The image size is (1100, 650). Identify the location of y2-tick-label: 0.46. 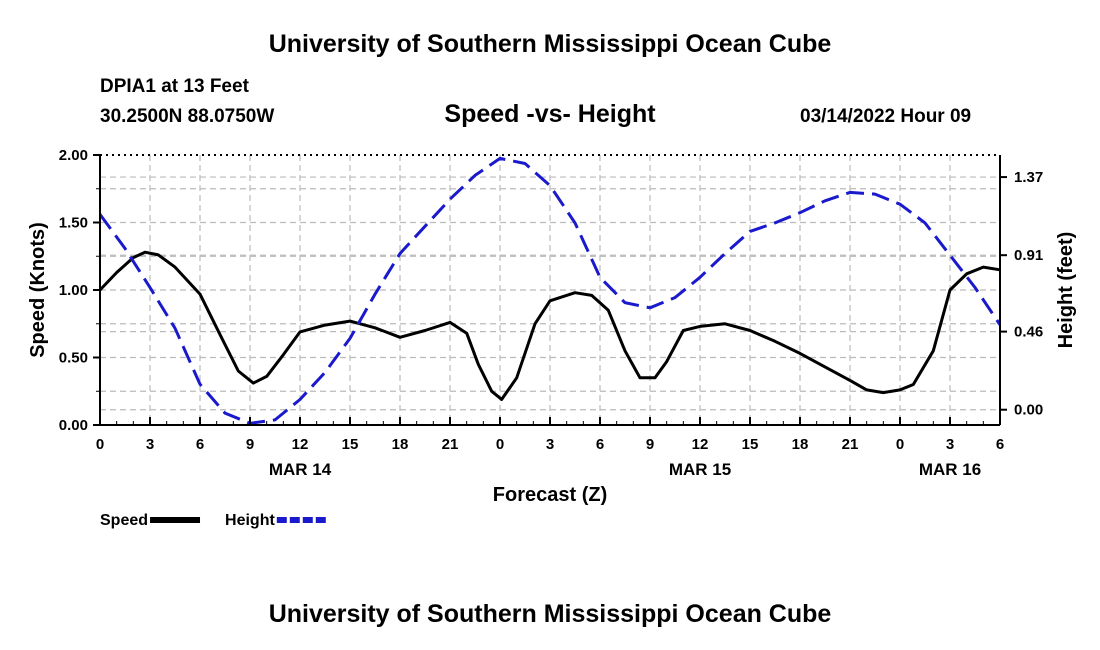
(1028, 332).